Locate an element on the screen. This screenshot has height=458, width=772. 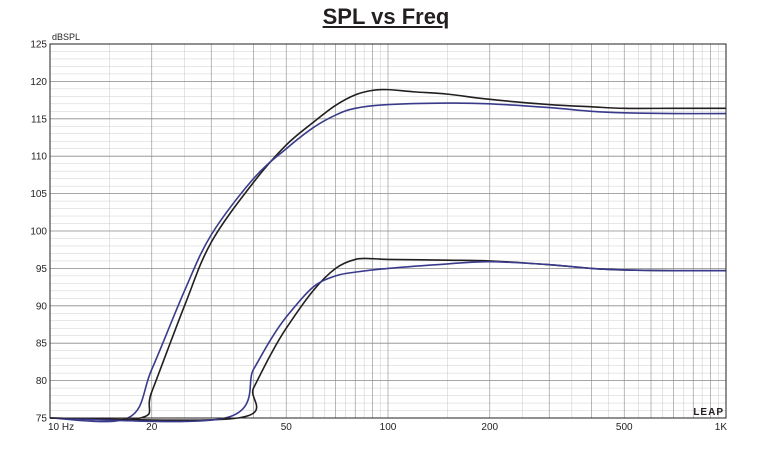
x-tick-label: 200 is located at coordinates (489, 427).